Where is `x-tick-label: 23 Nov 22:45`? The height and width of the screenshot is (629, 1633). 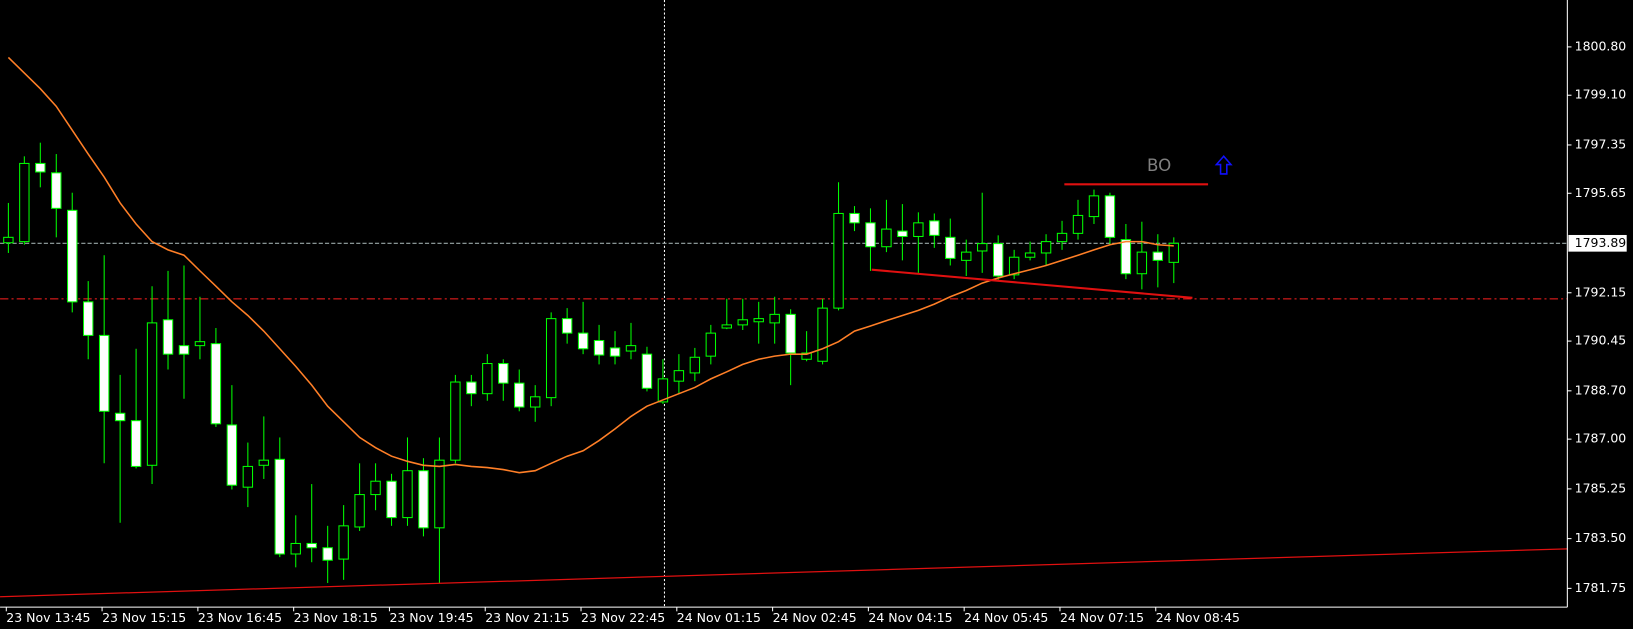 x-tick-label: 23 Nov 22:45 is located at coordinates (623, 617).